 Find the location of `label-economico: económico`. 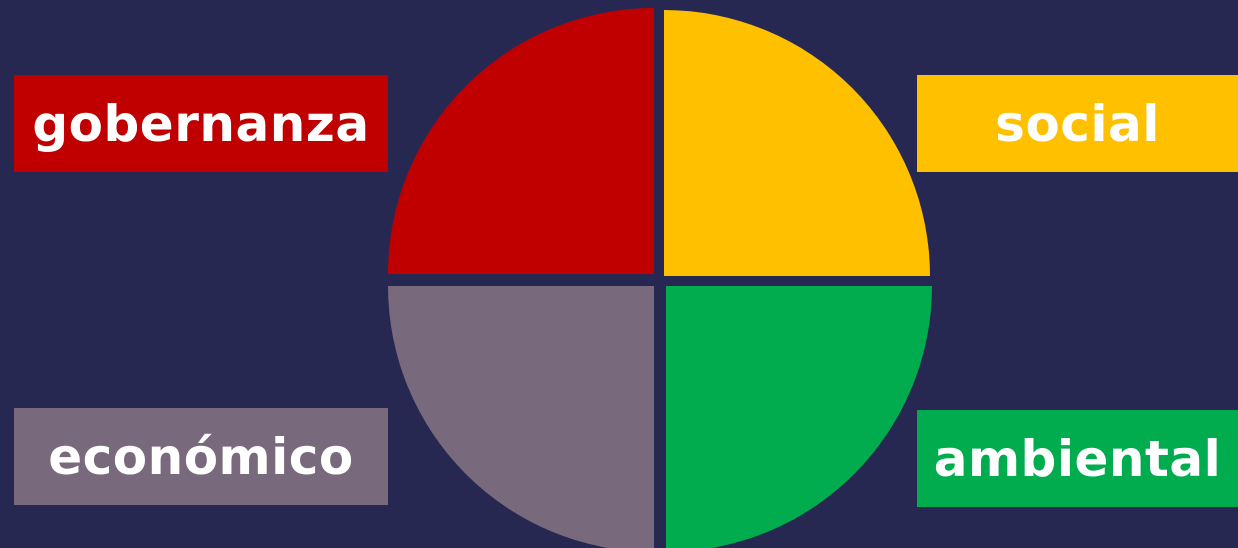

label-economico: económico is located at coordinates (201, 456).